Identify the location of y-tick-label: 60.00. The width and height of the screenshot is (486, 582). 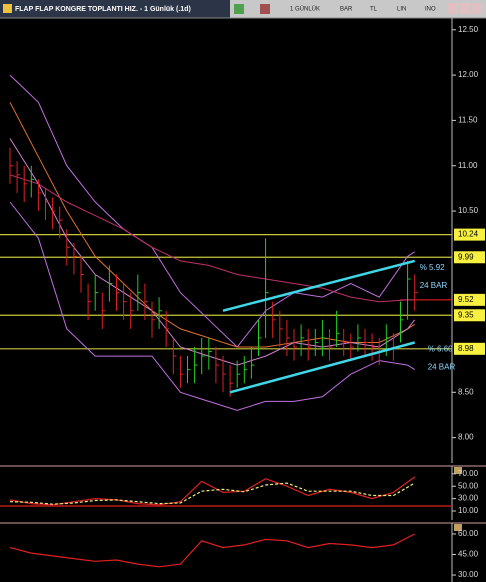
(468, 533).